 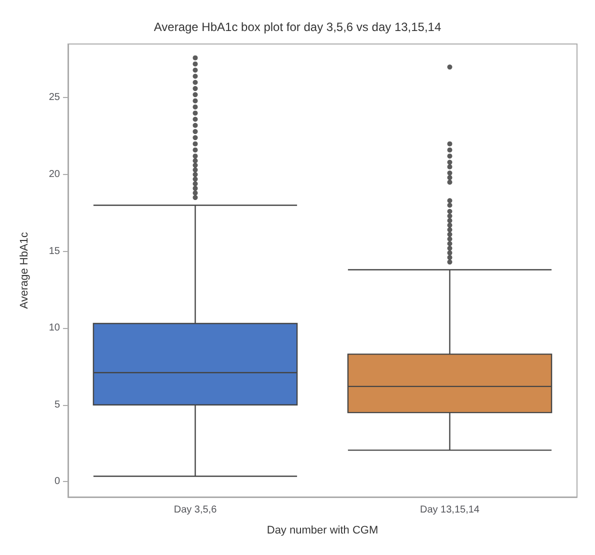 What do you see at coordinates (24, 270) in the screenshot?
I see `y-axis-title: Average HbA1c` at bounding box center [24, 270].